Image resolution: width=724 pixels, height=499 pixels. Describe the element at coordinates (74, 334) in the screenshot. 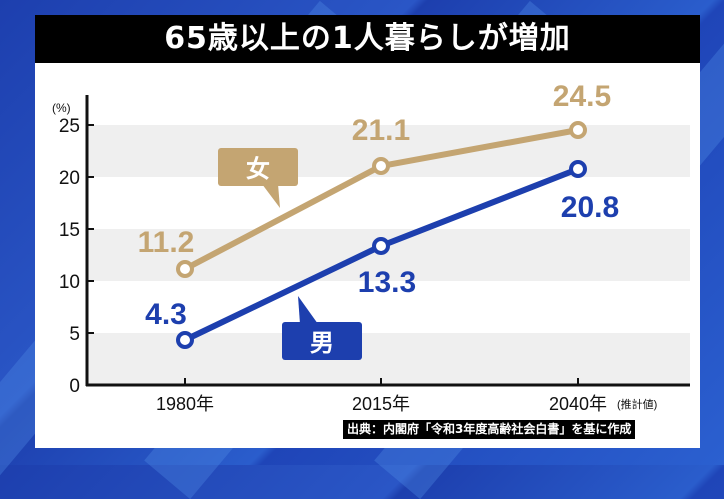

I see `svg-text: 5` at that location.